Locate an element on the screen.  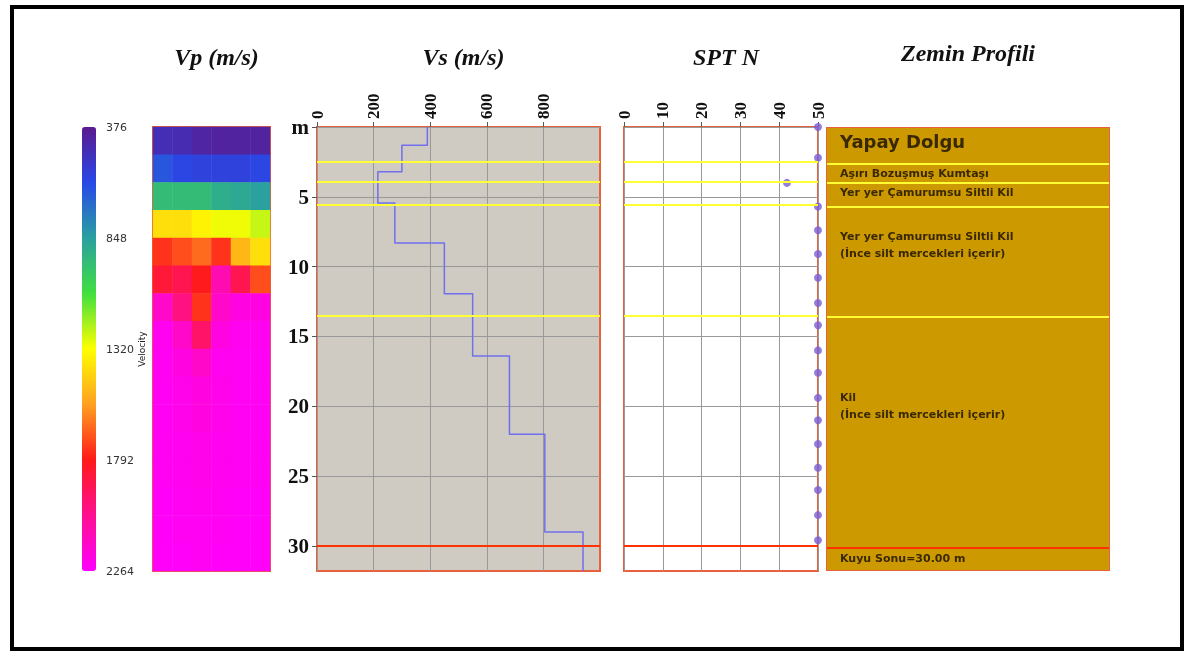
y-tick-label: m is located at coordinates (300, 127).